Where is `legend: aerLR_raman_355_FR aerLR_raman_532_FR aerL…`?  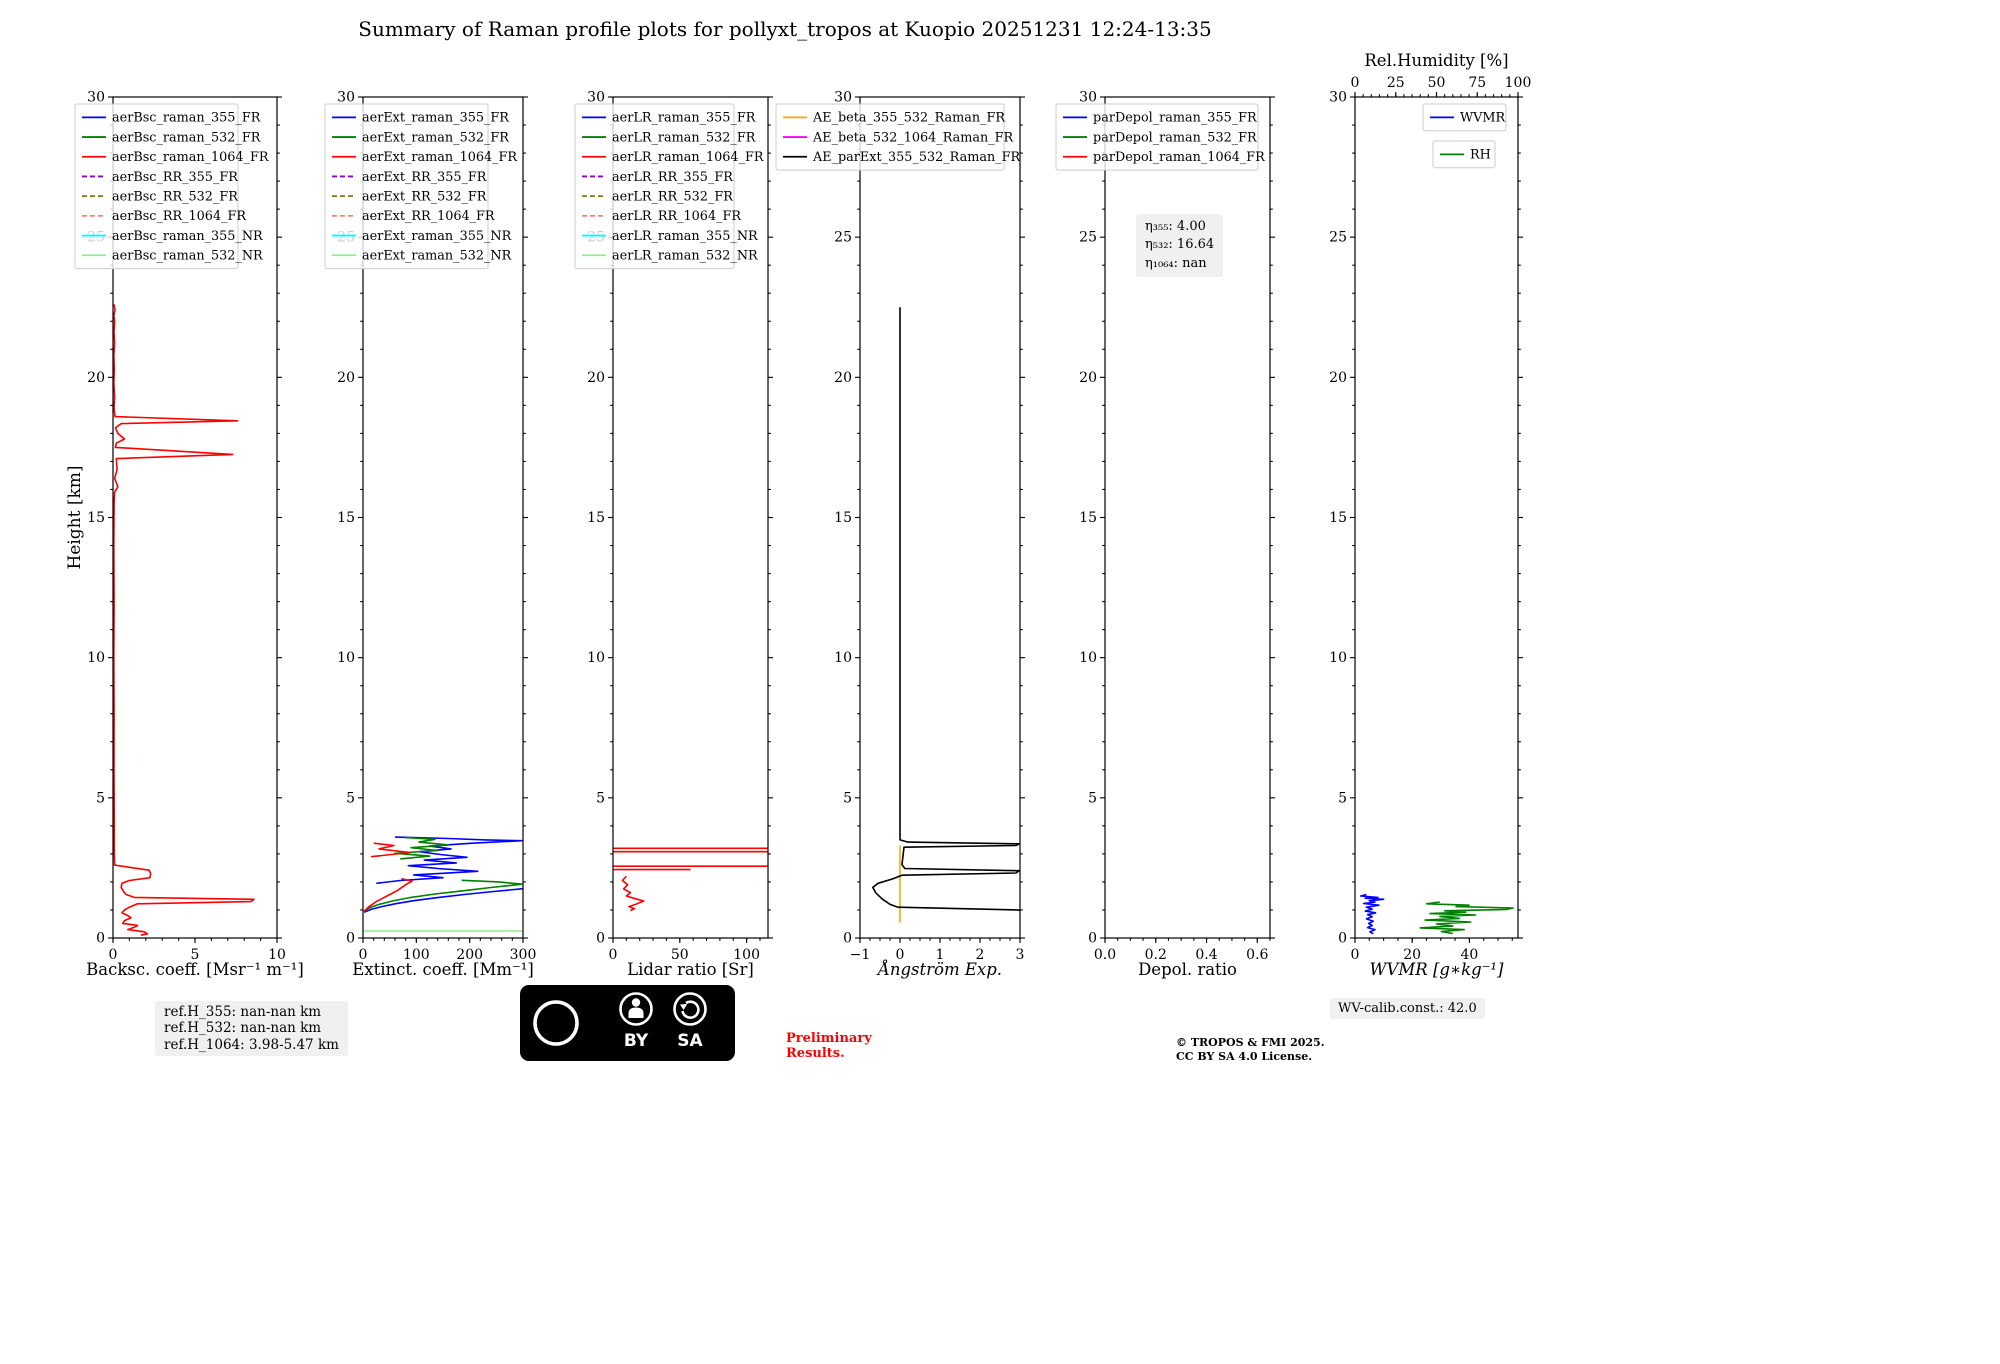 legend: aerLR_raman_355_FR aerLR_raman_532_FR aerL… is located at coordinates (669, 186).